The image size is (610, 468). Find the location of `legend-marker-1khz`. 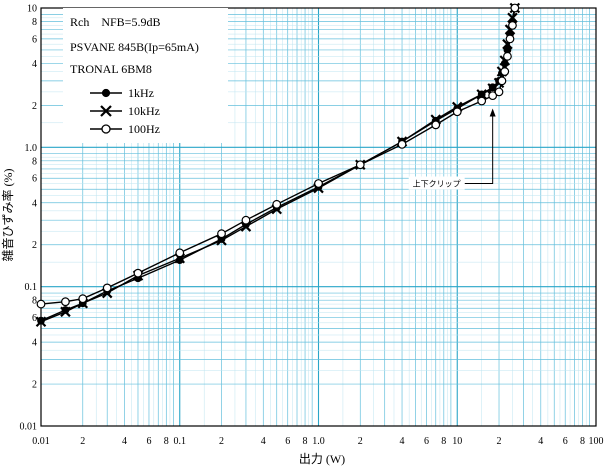

legend-marker-1khz is located at coordinates (106, 93).